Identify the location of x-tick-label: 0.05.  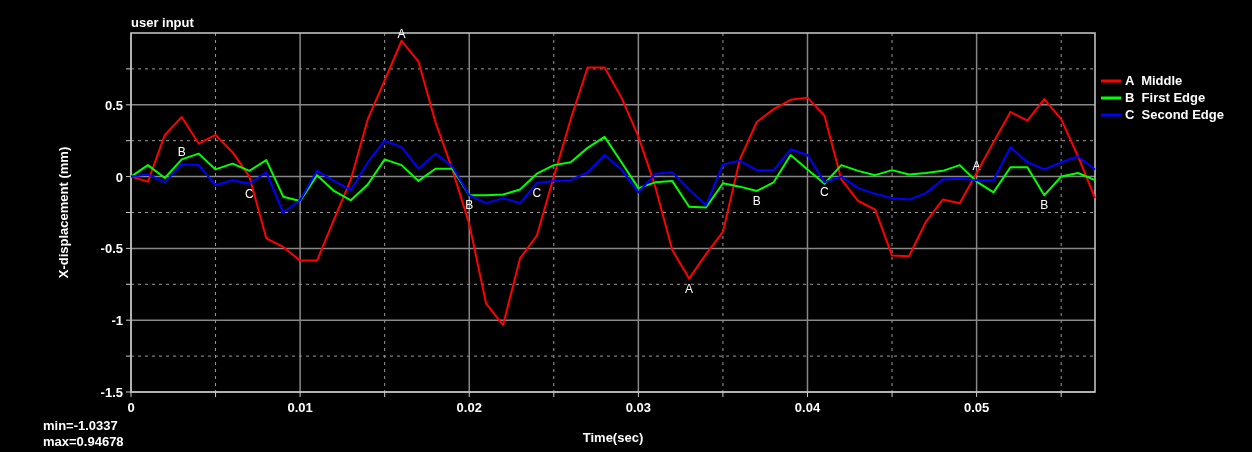
(976, 407).